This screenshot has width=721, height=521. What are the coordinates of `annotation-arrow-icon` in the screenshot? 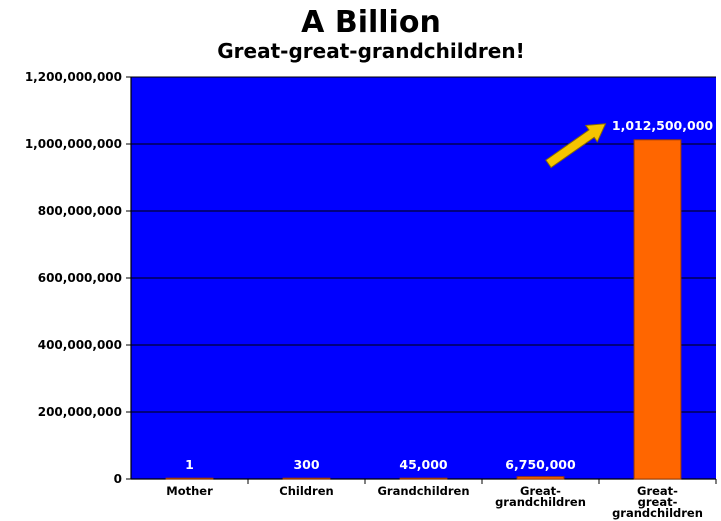 It's located at (576, 146).